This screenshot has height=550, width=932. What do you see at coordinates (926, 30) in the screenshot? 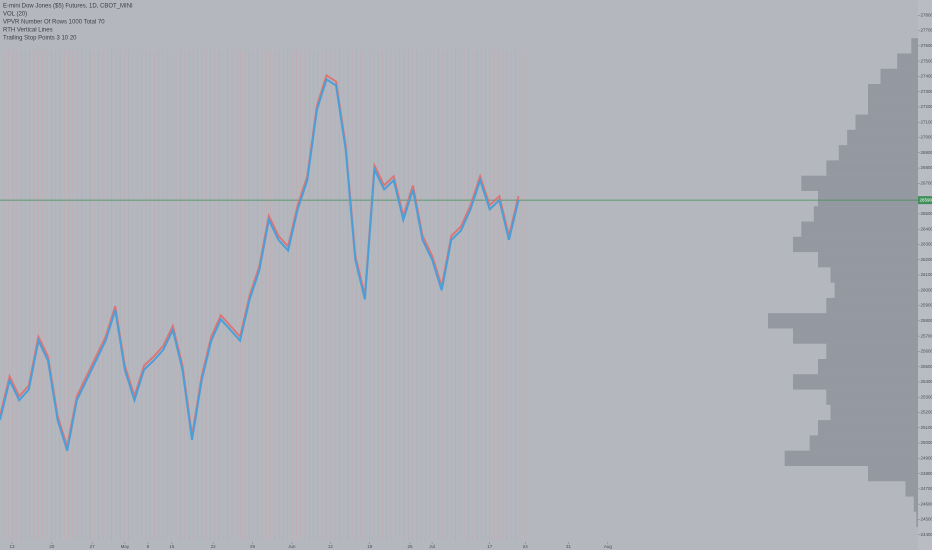
I see `y-tick-label: 27700` at bounding box center [926, 30].